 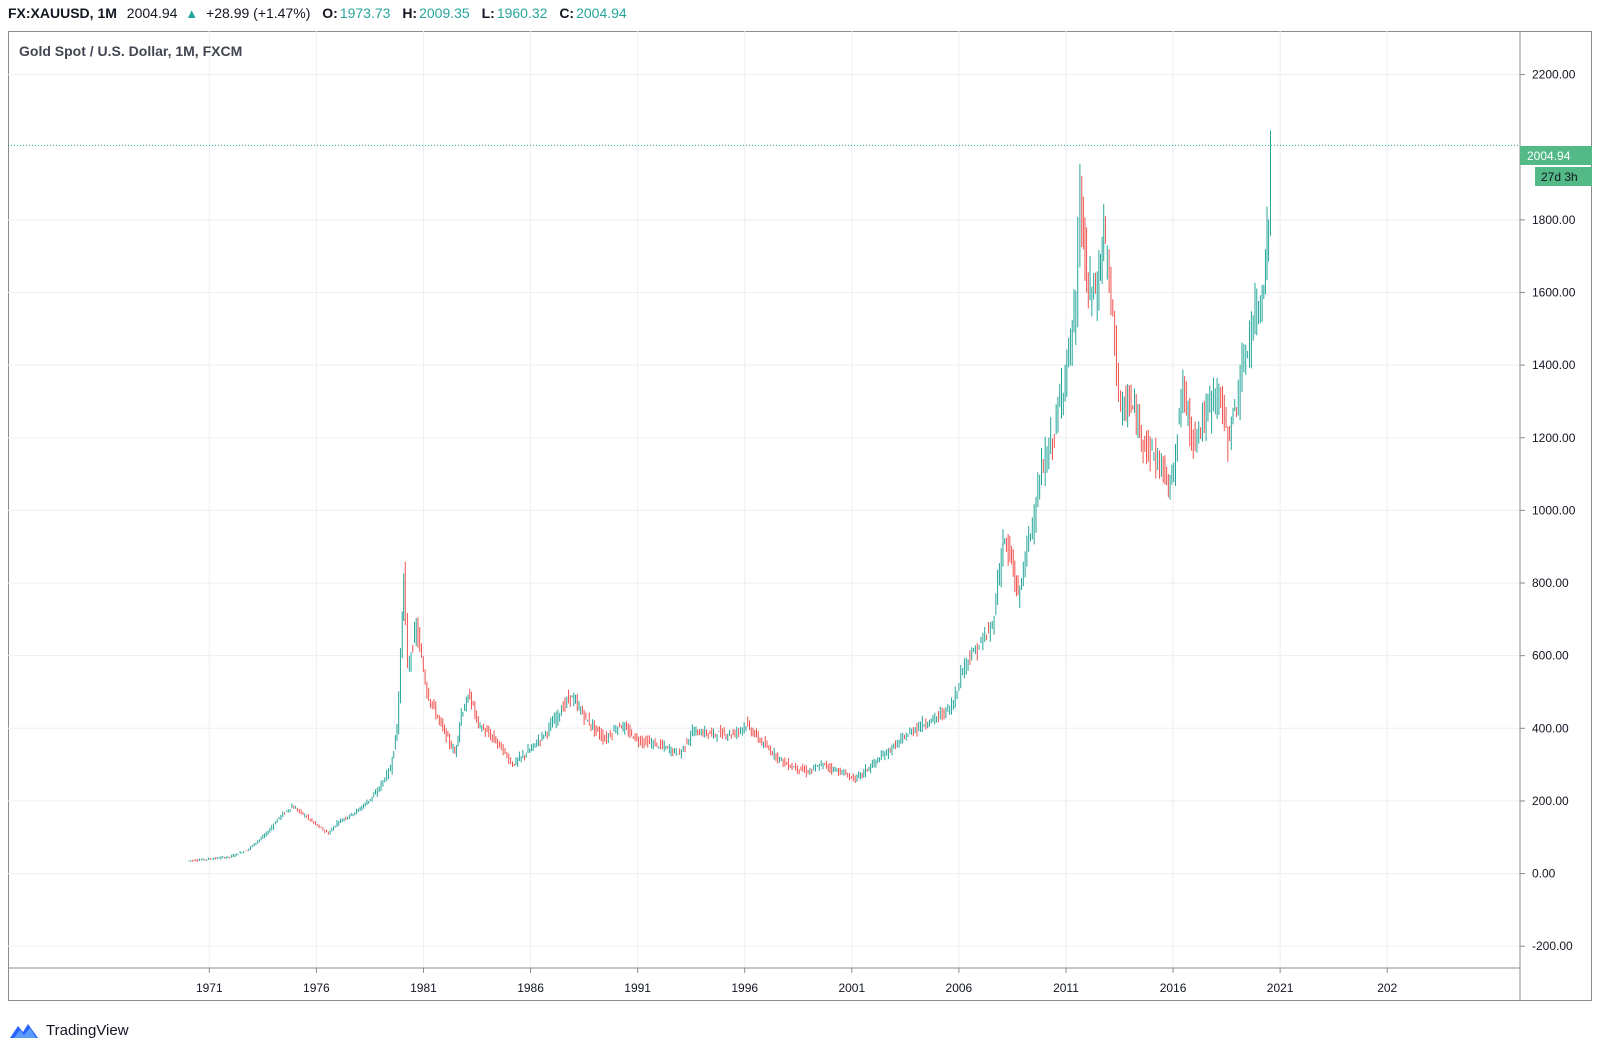 I want to click on countdown-badge-bg, so click(x=1563, y=176).